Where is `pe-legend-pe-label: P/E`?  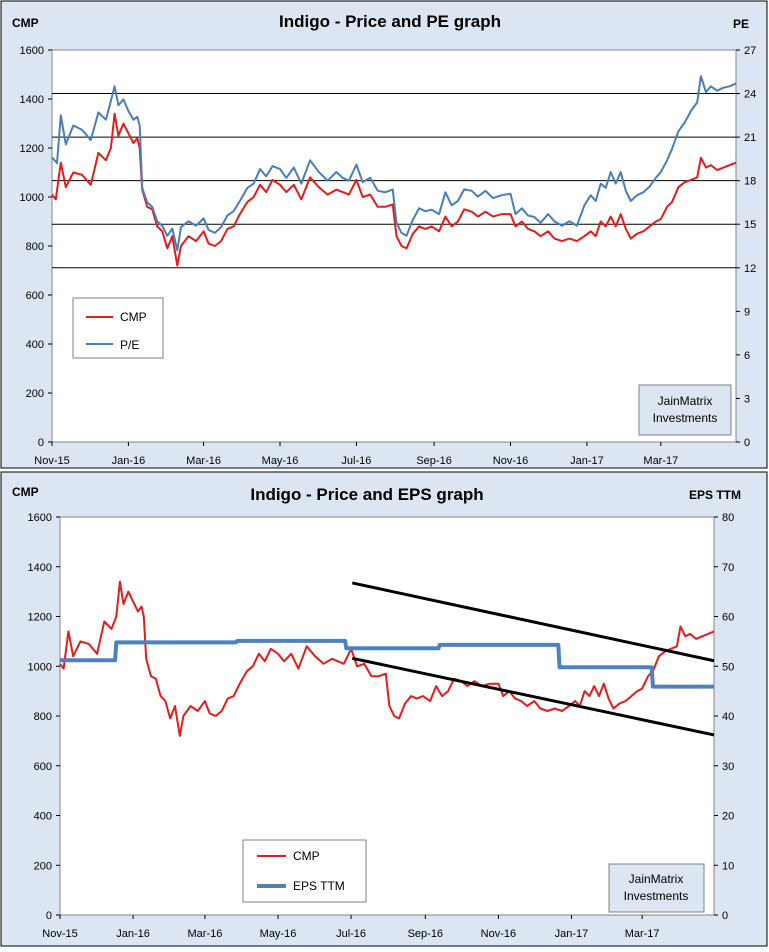 pe-legend-pe-label: P/E is located at coordinates (129, 345).